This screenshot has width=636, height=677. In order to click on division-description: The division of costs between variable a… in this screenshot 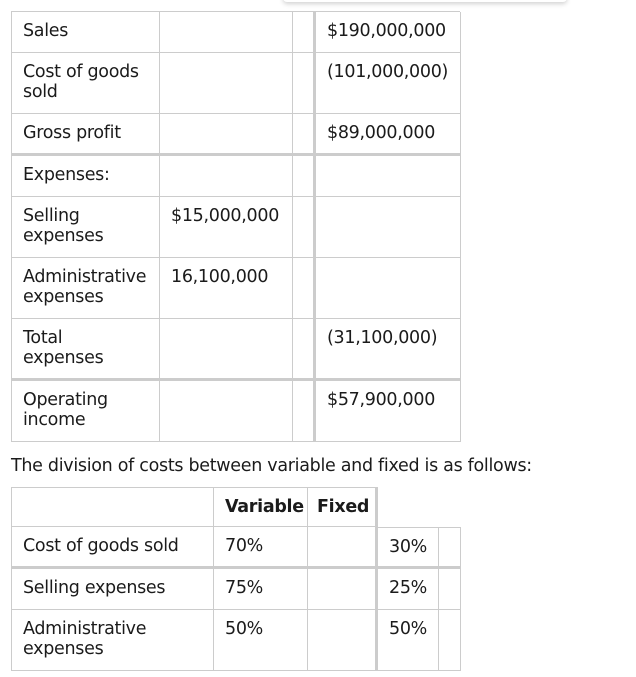, I will do `click(271, 466)`.